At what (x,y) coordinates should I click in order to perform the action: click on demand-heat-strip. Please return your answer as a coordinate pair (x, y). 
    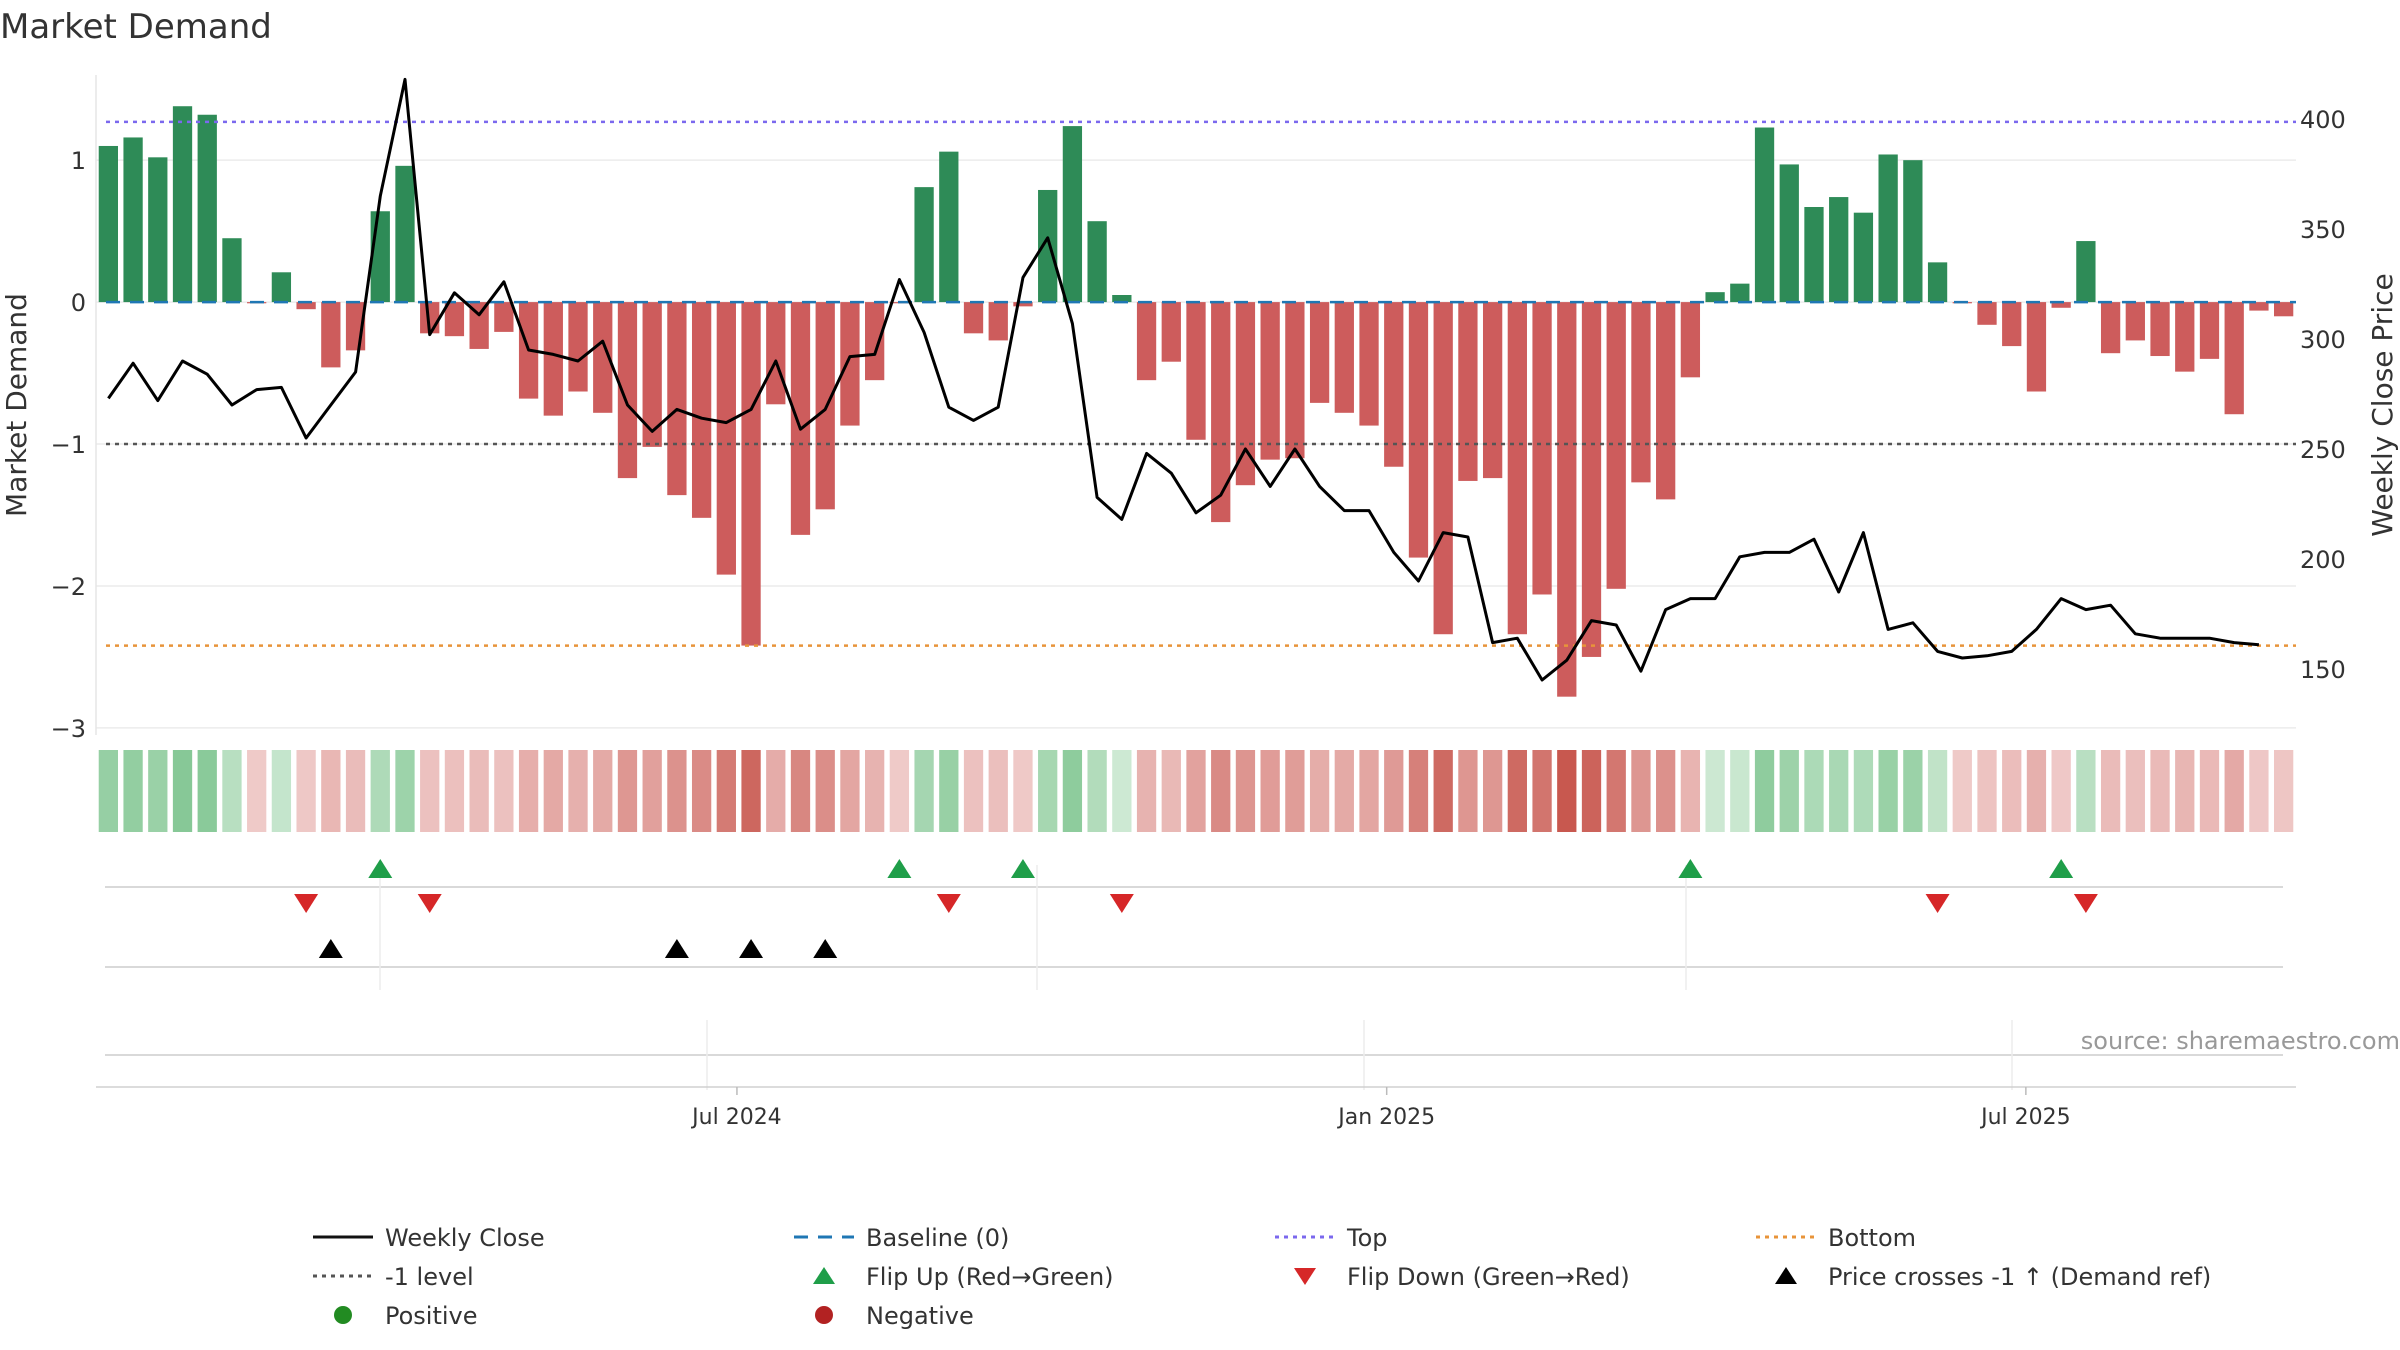
    Looking at the image, I should click on (1196, 791).